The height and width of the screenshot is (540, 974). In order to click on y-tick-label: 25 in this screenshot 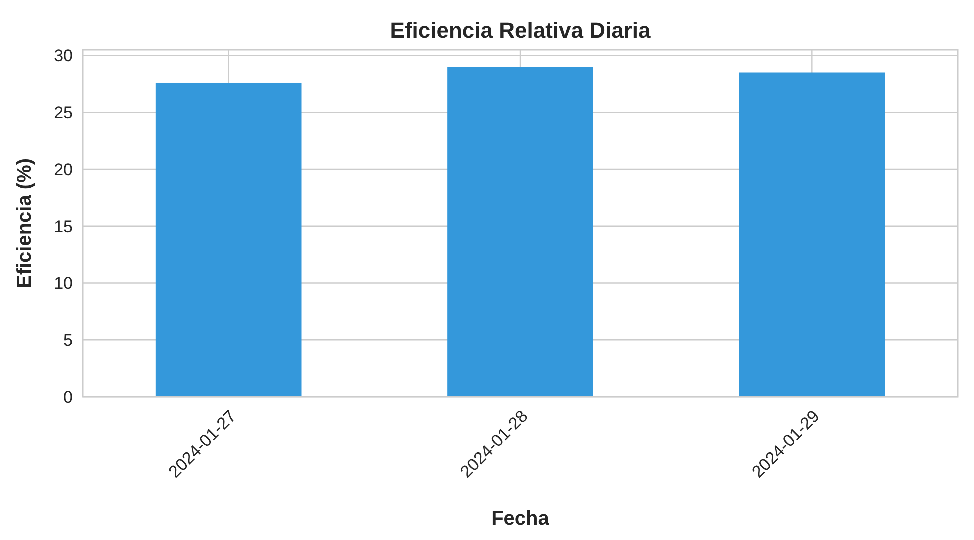, I will do `click(63, 113)`.